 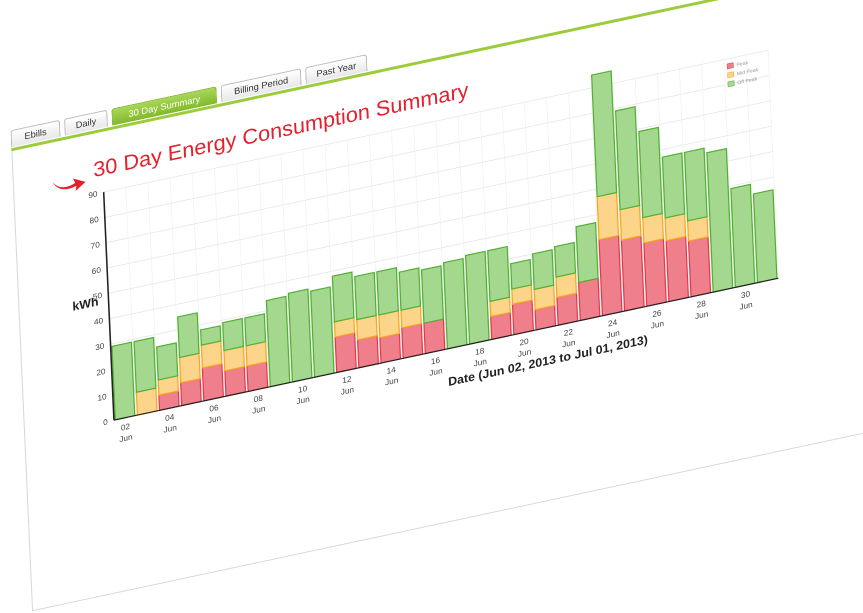 I want to click on y-tick-label: 30, so click(x=100, y=347).